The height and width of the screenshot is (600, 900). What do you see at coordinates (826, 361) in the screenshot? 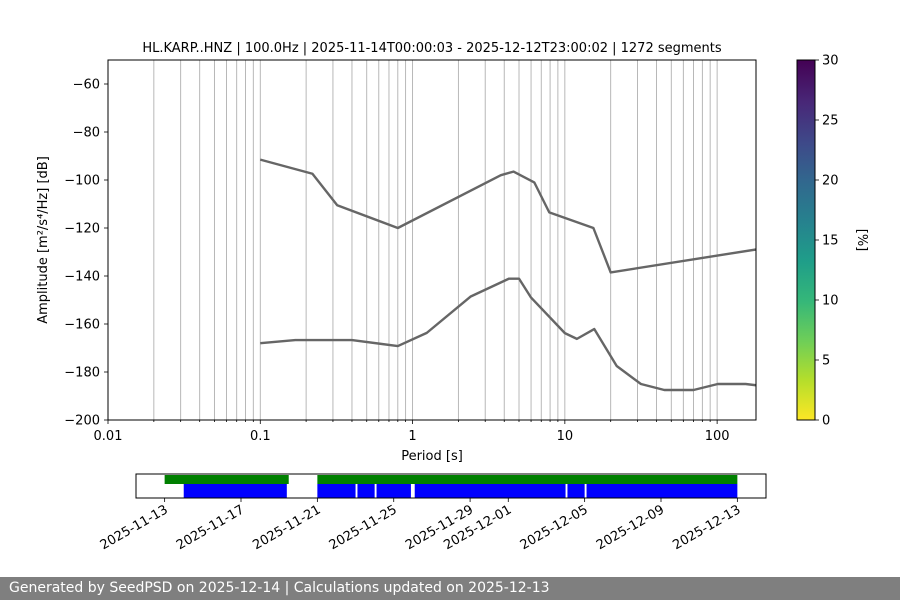
I see `colorbar-tick-label: 5` at bounding box center [826, 361].